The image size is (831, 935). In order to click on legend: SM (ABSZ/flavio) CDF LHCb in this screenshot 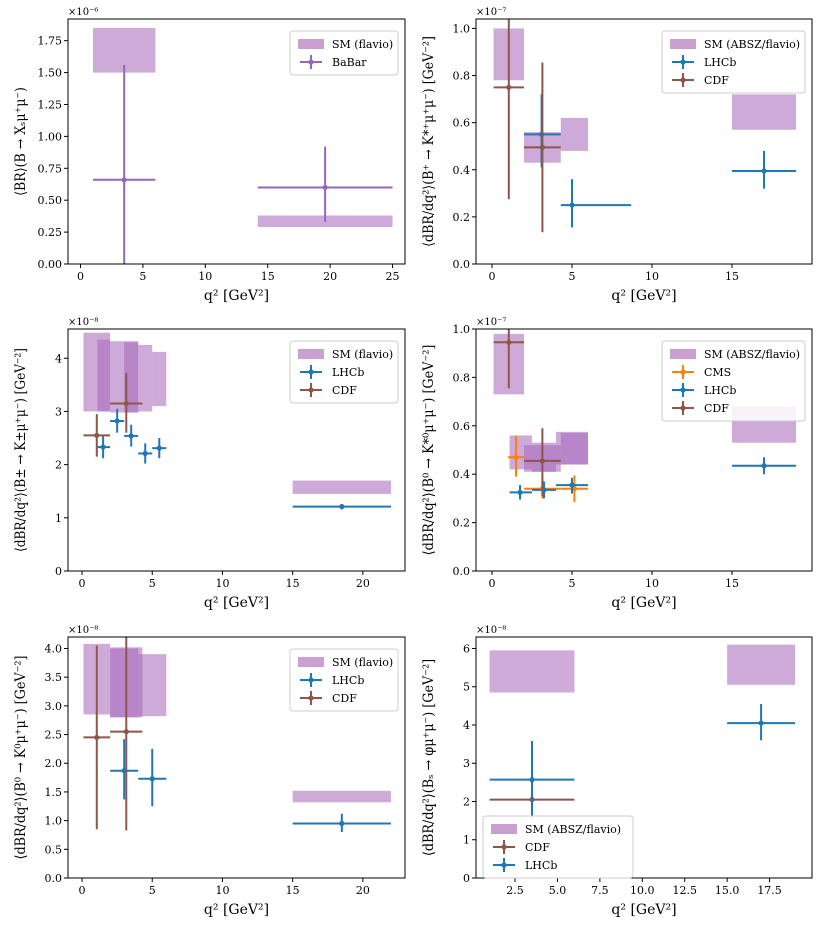, I will do `click(558, 847)`.